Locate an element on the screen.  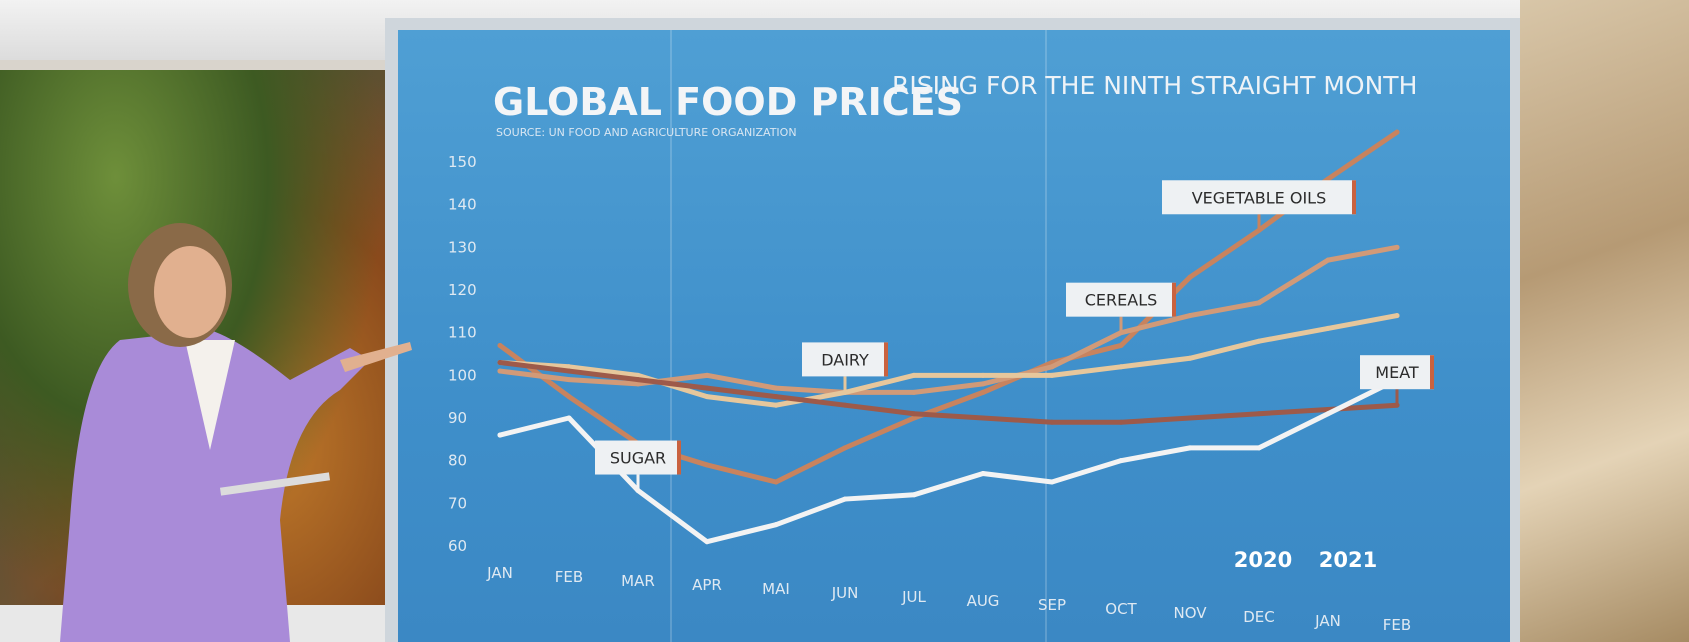
series-label: DAIRY is located at coordinates (845, 359).